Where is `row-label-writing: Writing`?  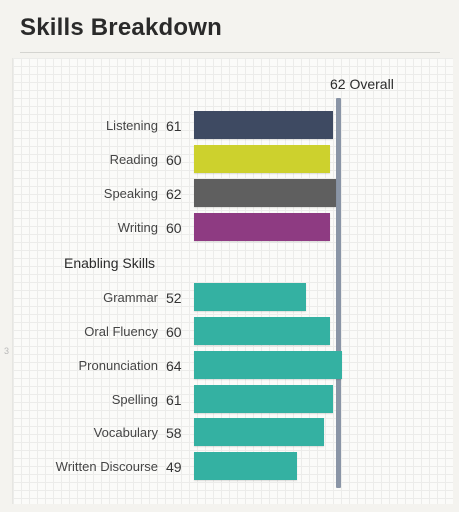
row-label-writing: Writing is located at coordinates (137, 227).